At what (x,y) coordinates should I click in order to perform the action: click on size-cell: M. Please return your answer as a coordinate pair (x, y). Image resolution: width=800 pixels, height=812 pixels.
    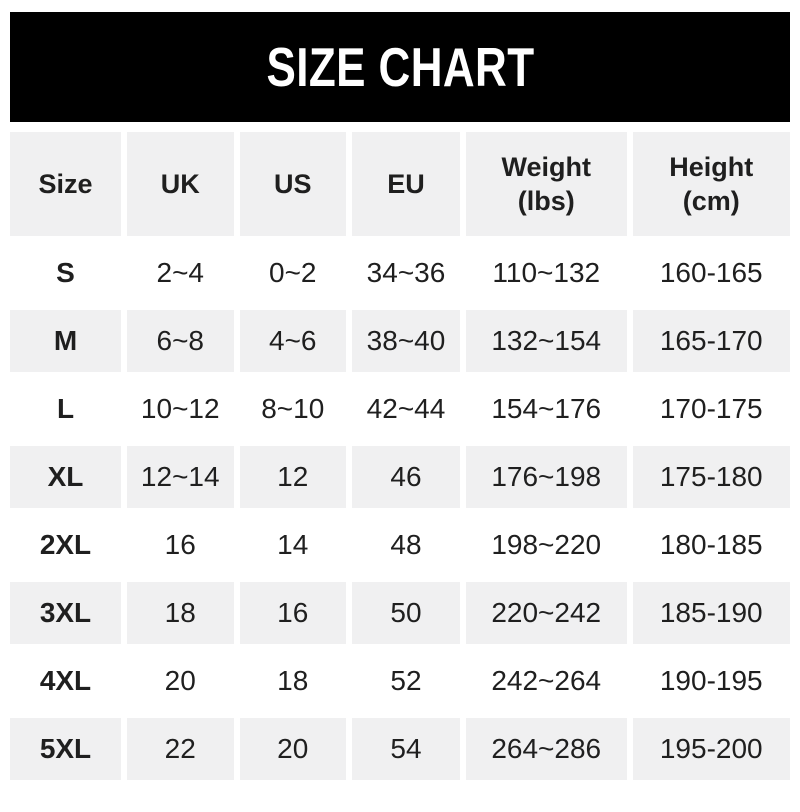
    Looking at the image, I should click on (65, 341).